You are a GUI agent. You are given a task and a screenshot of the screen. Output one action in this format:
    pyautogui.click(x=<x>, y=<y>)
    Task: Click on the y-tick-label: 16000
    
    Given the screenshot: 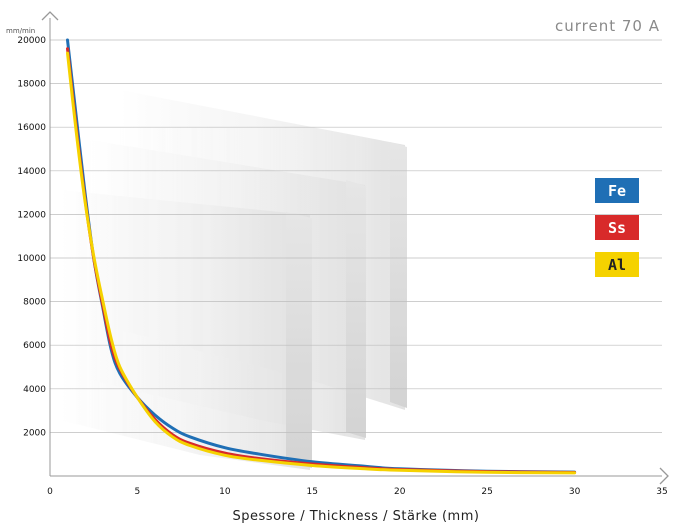 What is the action you would take?
    pyautogui.click(x=31, y=128)
    